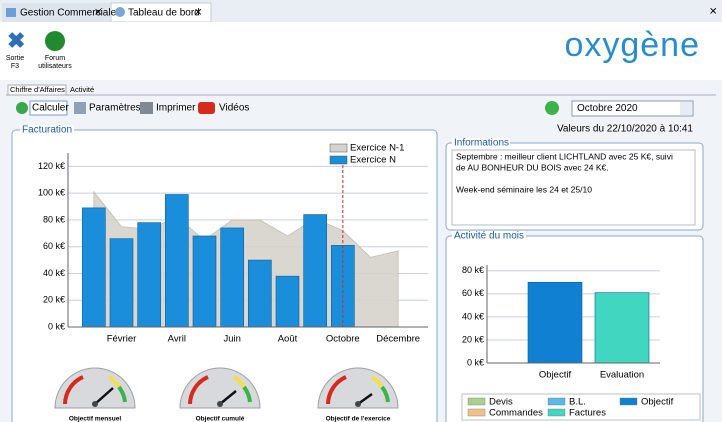 The image size is (722, 422). Describe the element at coordinates (15, 58) in the screenshot. I see `toolbar-label: Sortie` at that location.